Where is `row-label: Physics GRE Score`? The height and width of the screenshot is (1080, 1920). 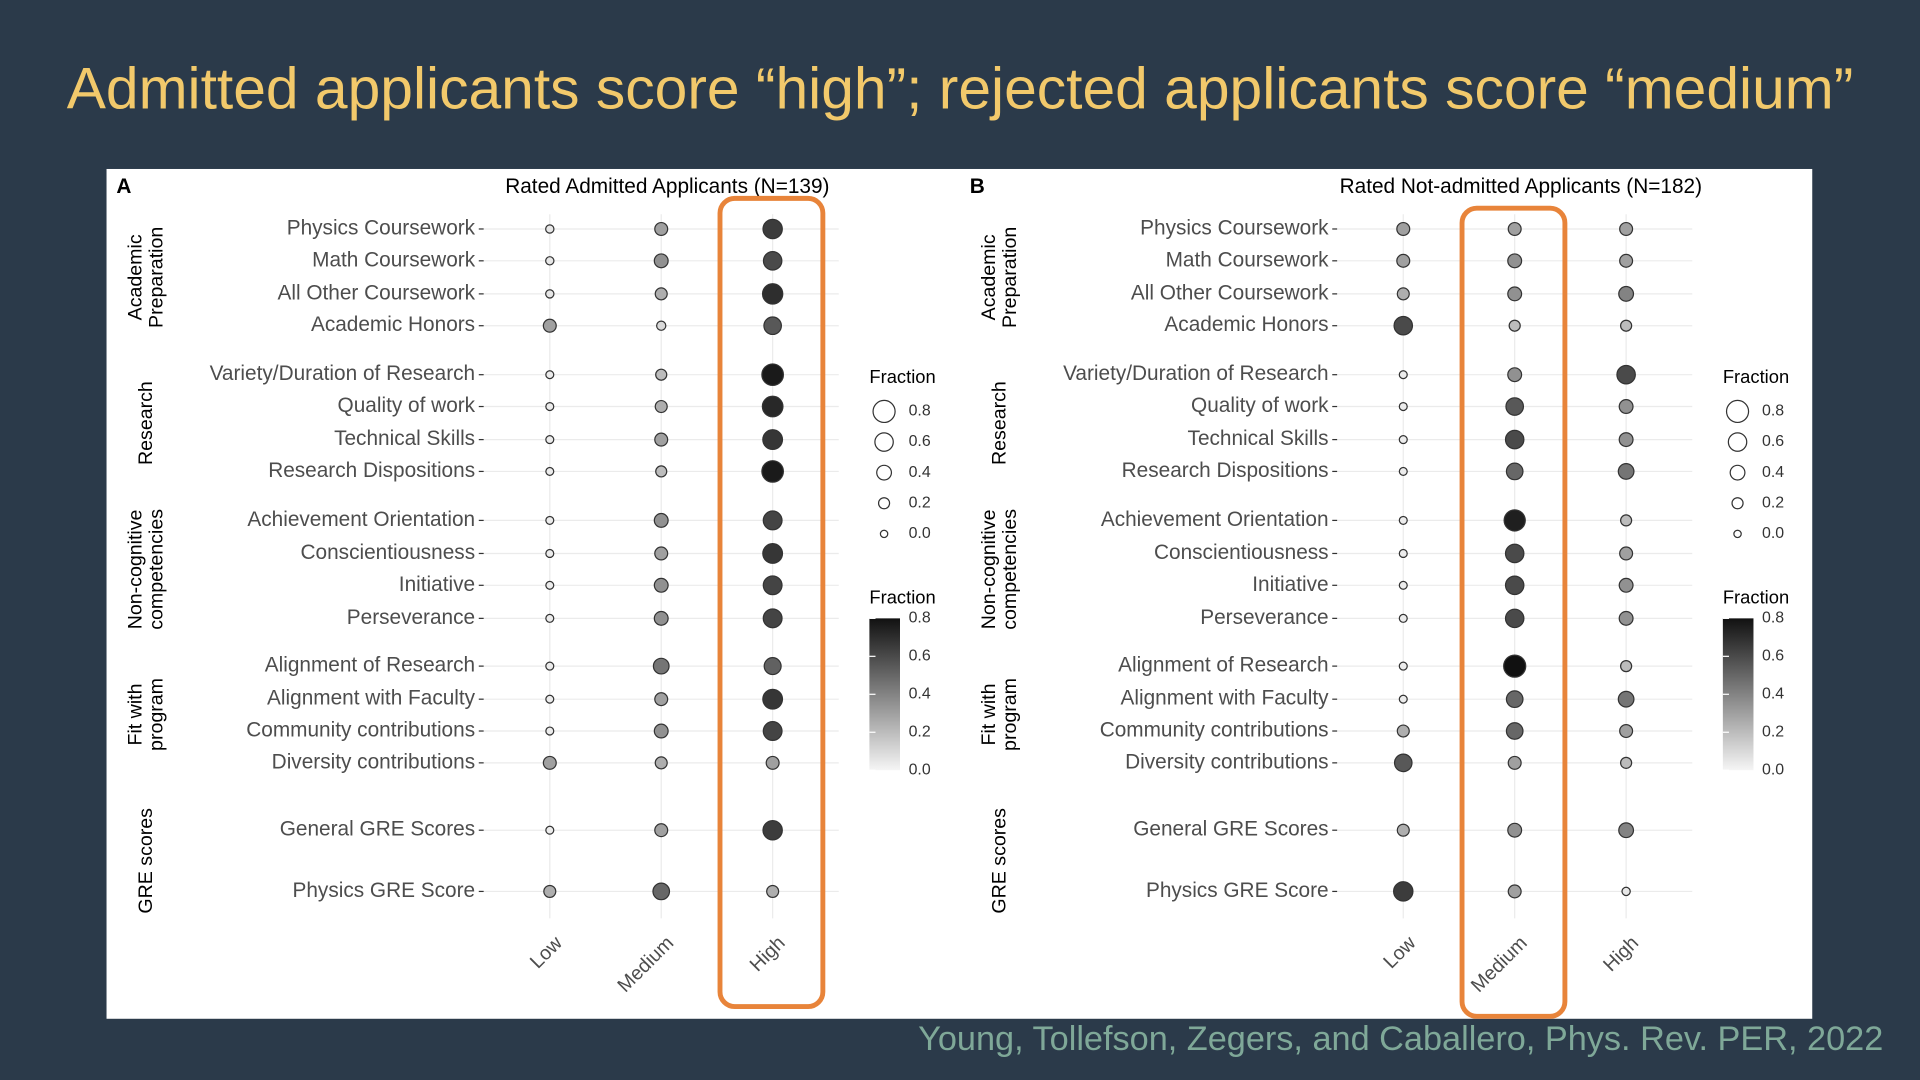 row-label: Physics GRE Score is located at coordinates (1237, 890).